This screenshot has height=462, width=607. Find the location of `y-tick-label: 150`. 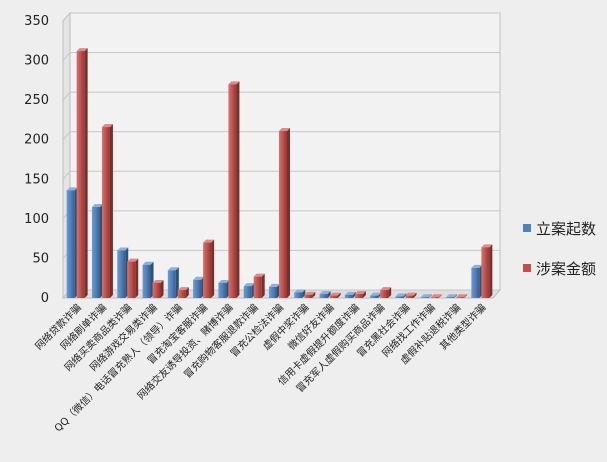

y-tick-label: 150 is located at coordinates (36, 179).